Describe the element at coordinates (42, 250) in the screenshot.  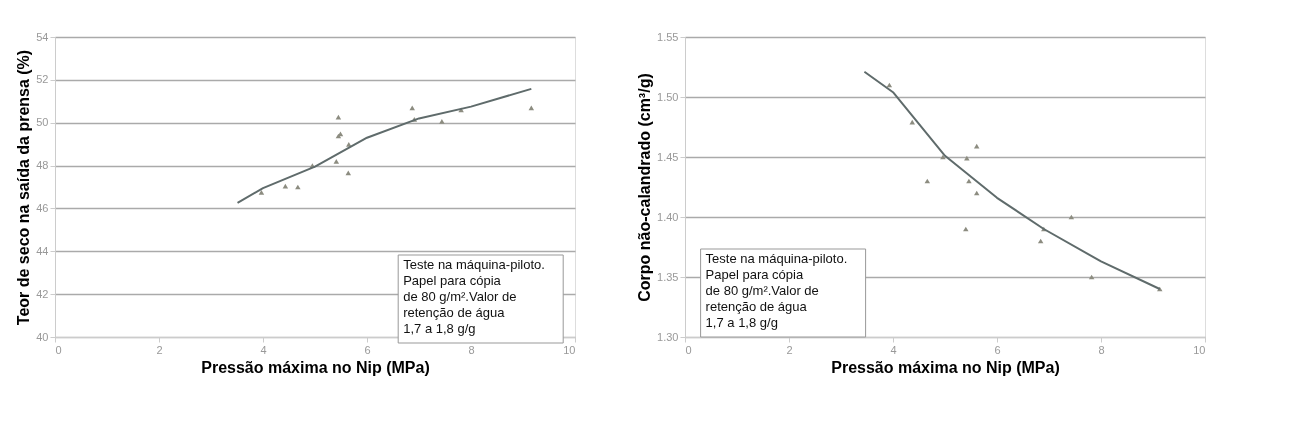
I see `y-tick-label: 44` at that location.